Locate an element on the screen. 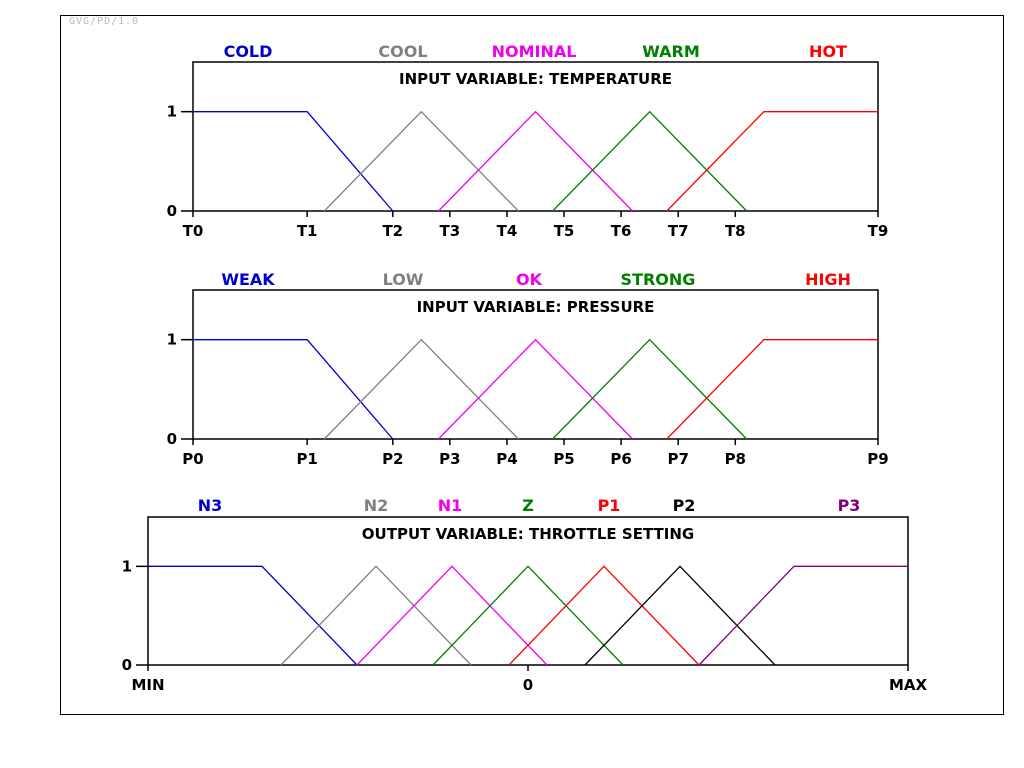  chart-1-legend-cold: COLD is located at coordinates (248, 51).